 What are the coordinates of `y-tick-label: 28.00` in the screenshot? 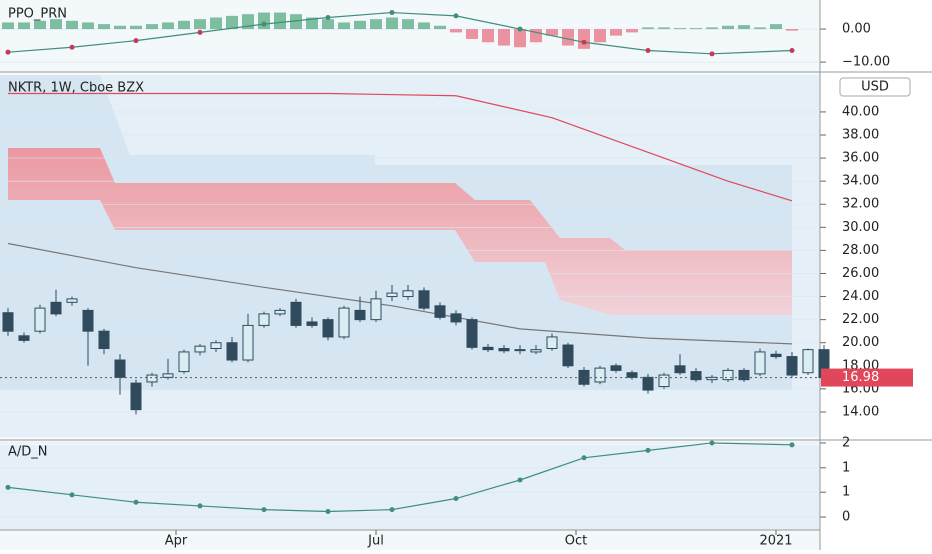 It's located at (860, 250).